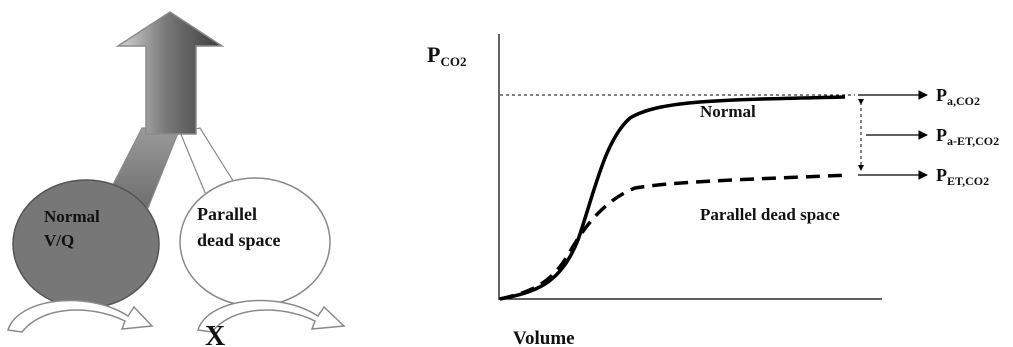  What do you see at coordinates (80, 316) in the screenshot?
I see `normal-perfusion-arrow-icon` at bounding box center [80, 316].